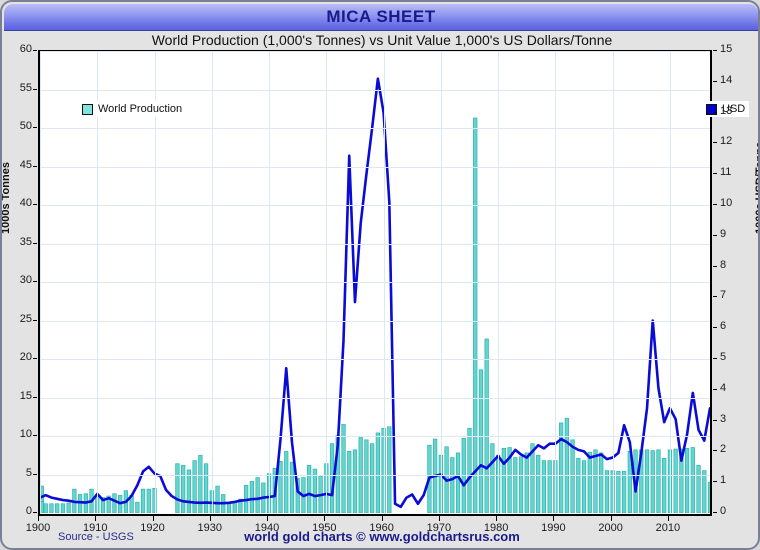  What do you see at coordinates (723, 357) in the screenshot?
I see `y-axis-right-tick-label: 5` at bounding box center [723, 357].